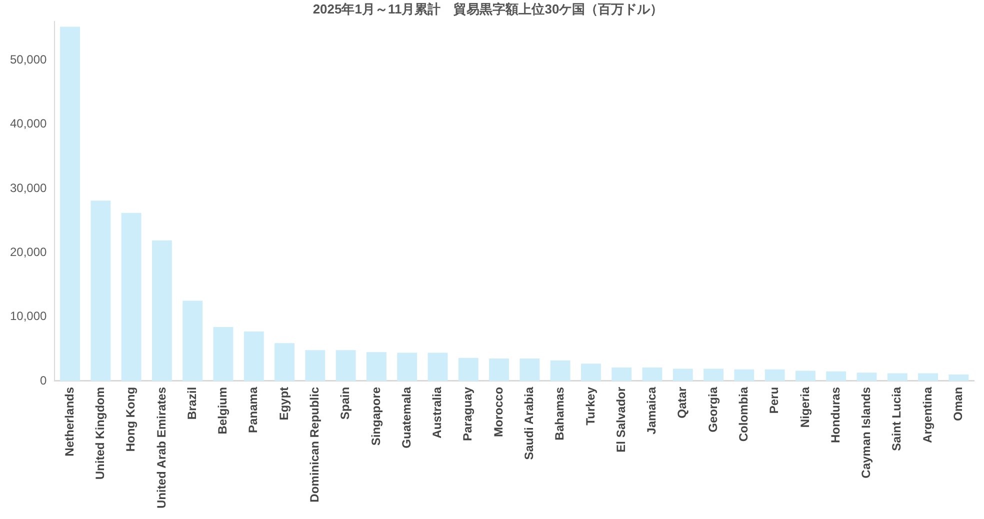 This screenshot has height=519, width=984. Describe the element at coordinates (927, 414) in the screenshot. I see `x-tick-label: Argentina` at that location.